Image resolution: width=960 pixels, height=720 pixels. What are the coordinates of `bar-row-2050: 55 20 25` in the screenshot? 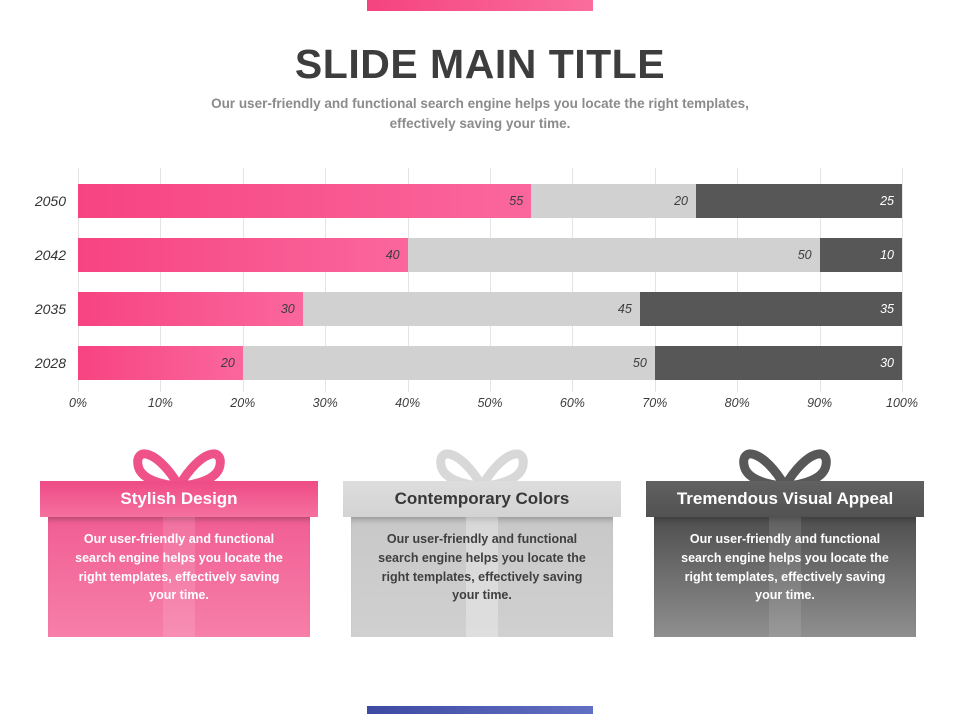 It's located at (490, 201).